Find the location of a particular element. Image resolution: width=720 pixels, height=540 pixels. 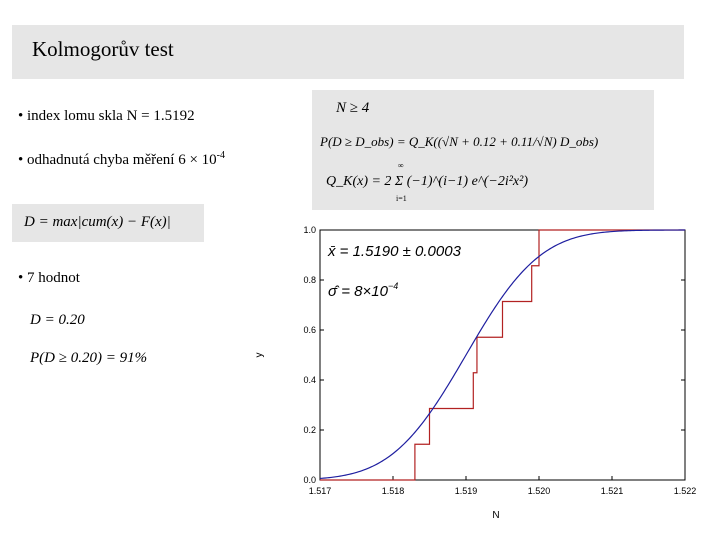

x-tick-label: 1.517 is located at coordinates (320, 491).